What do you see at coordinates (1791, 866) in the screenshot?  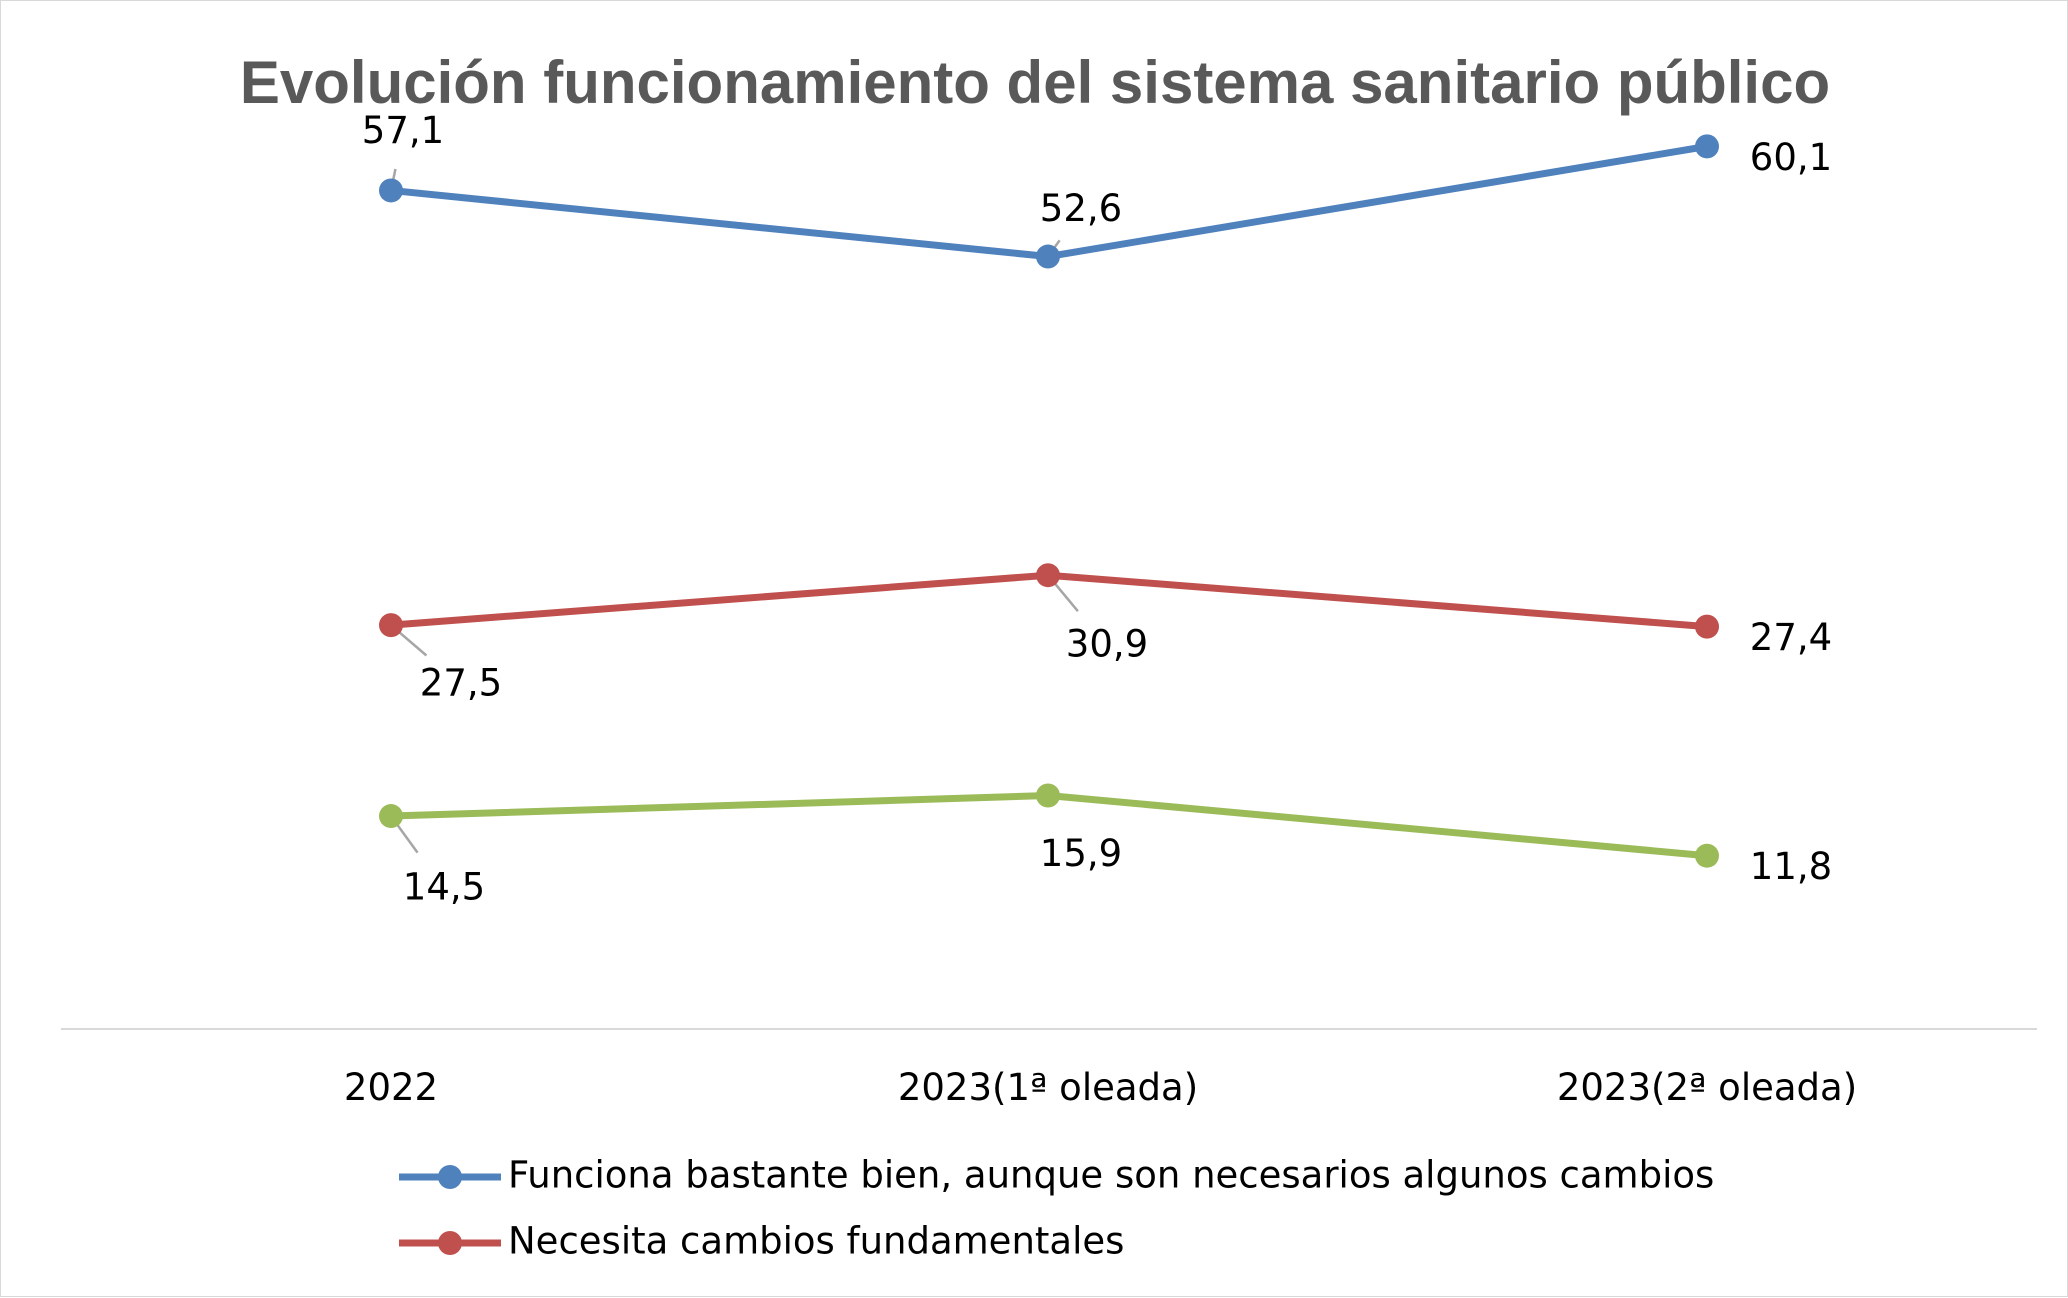 I see `data-label: 11,8` at bounding box center [1791, 866].